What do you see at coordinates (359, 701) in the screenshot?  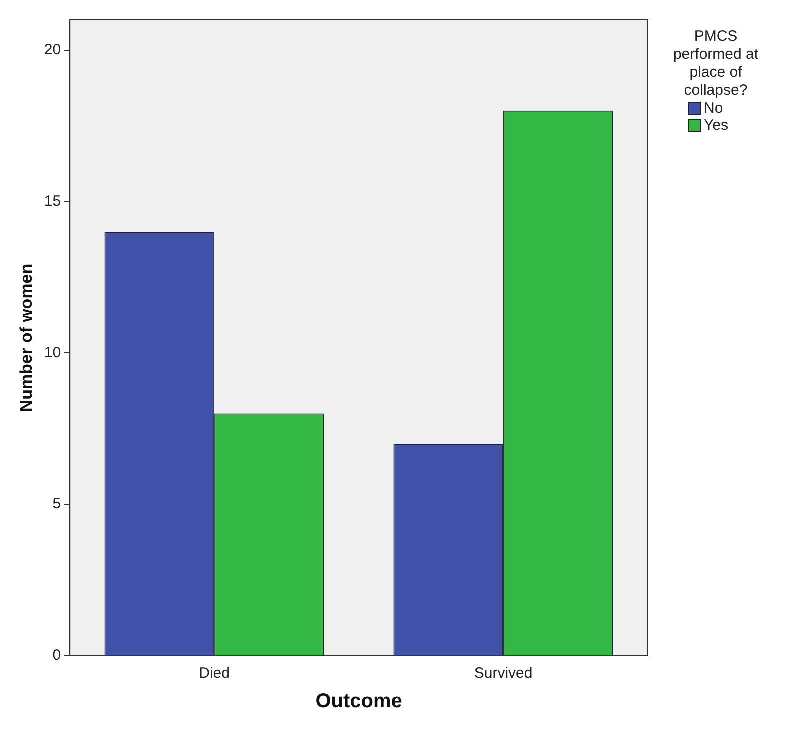 I see `x-axis-title: Outcome` at bounding box center [359, 701].